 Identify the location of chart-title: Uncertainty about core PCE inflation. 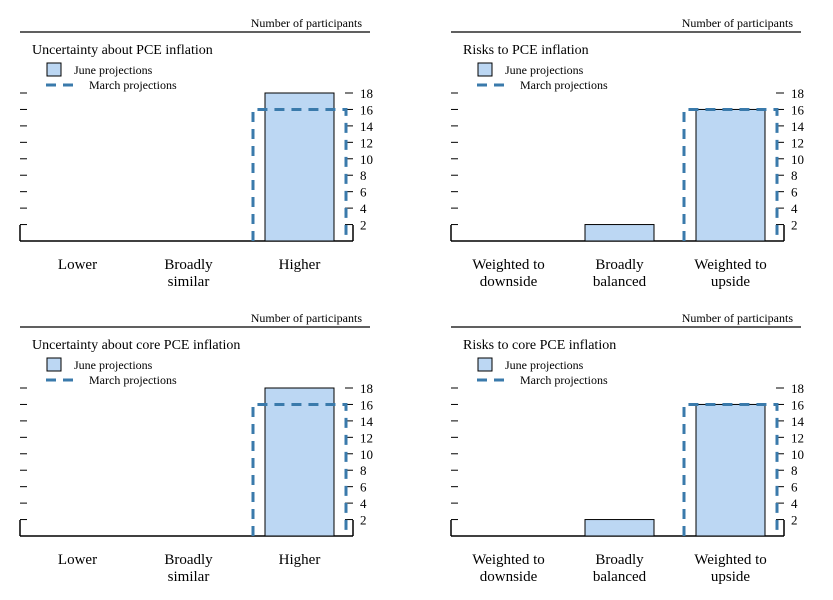
(136, 345).